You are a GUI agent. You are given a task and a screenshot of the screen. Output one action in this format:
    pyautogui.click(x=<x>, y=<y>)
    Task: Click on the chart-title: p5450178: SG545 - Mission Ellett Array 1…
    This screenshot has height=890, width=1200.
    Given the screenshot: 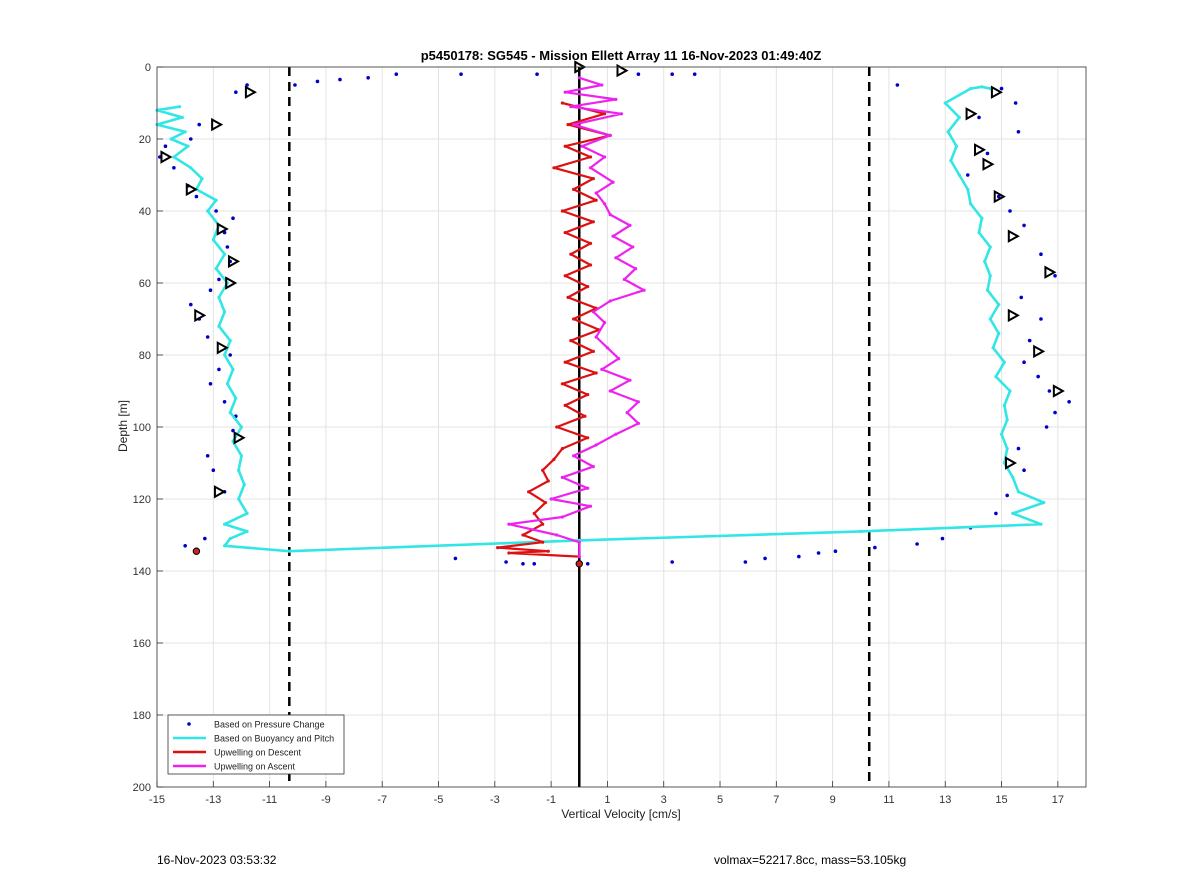 What is the action you would take?
    pyautogui.click(x=621, y=55)
    